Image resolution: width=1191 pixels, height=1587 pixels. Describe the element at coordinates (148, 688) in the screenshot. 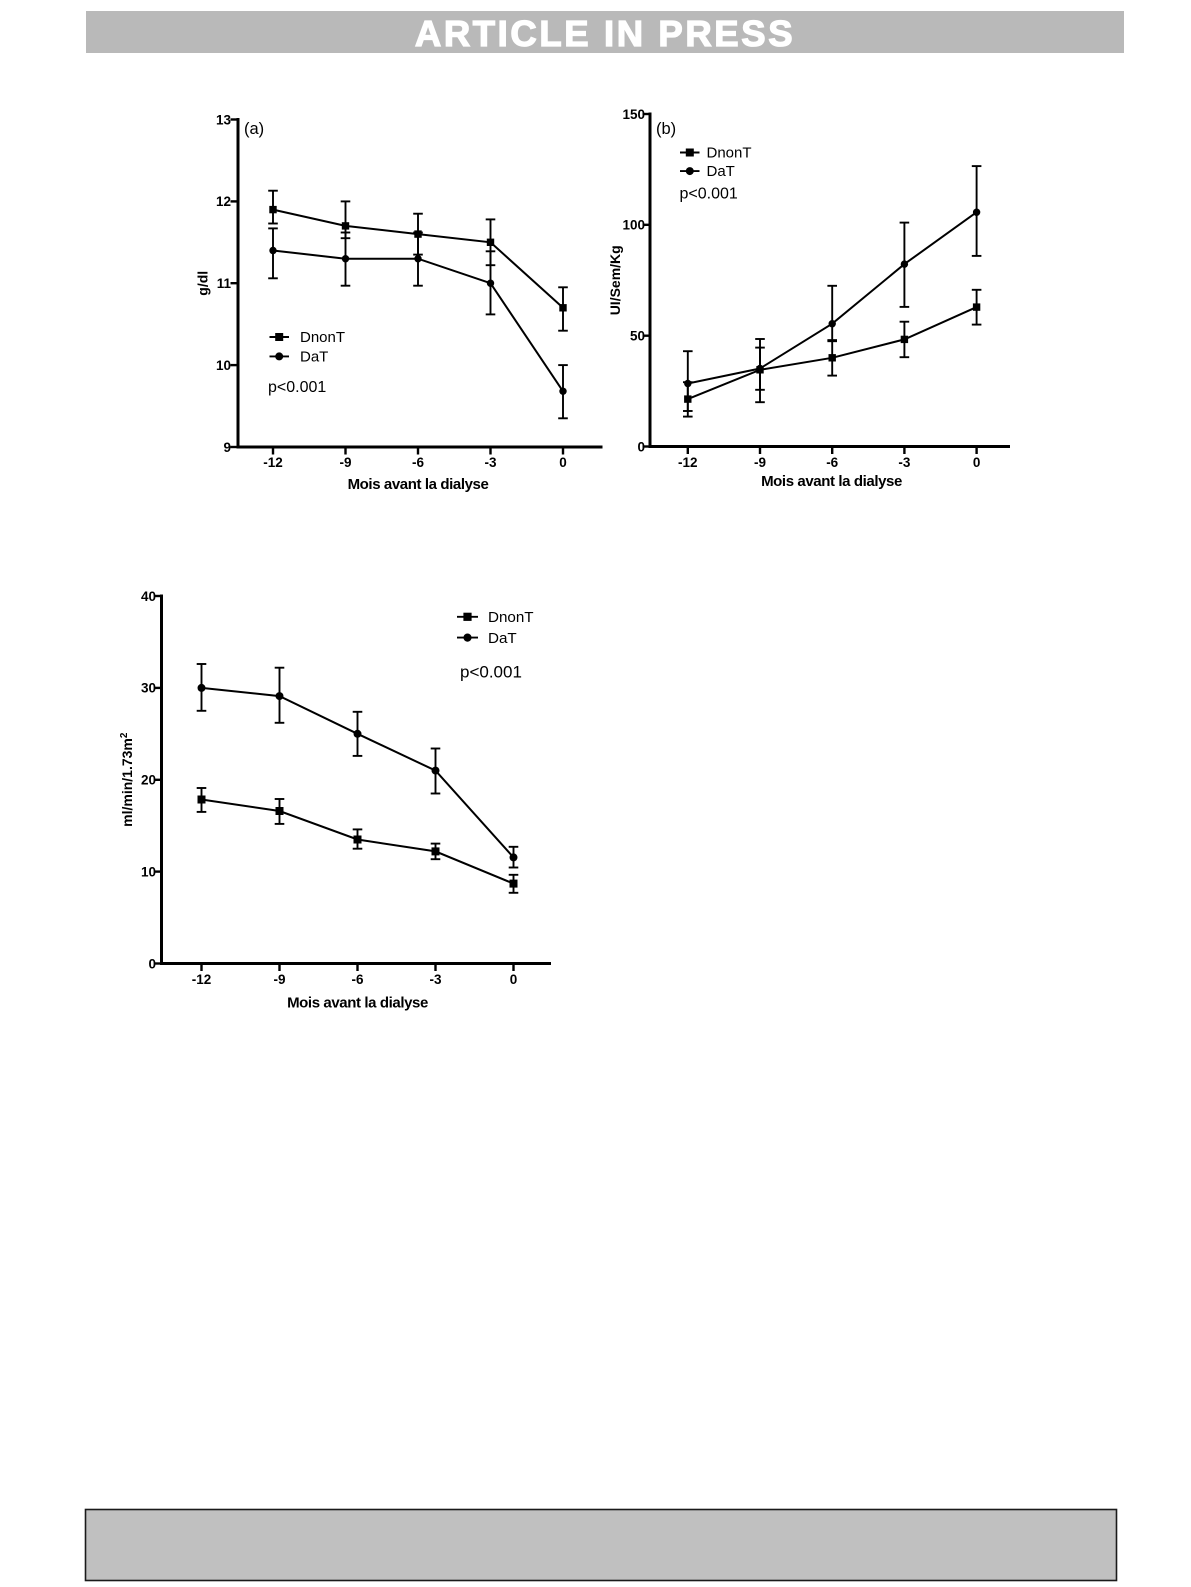

I see `svg-text: 30` at that location.